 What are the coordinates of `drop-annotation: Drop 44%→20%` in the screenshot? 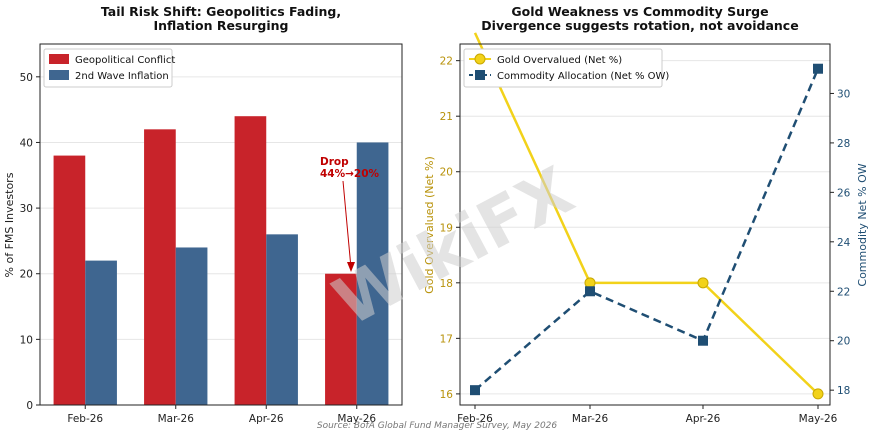 It's located at (350, 214).